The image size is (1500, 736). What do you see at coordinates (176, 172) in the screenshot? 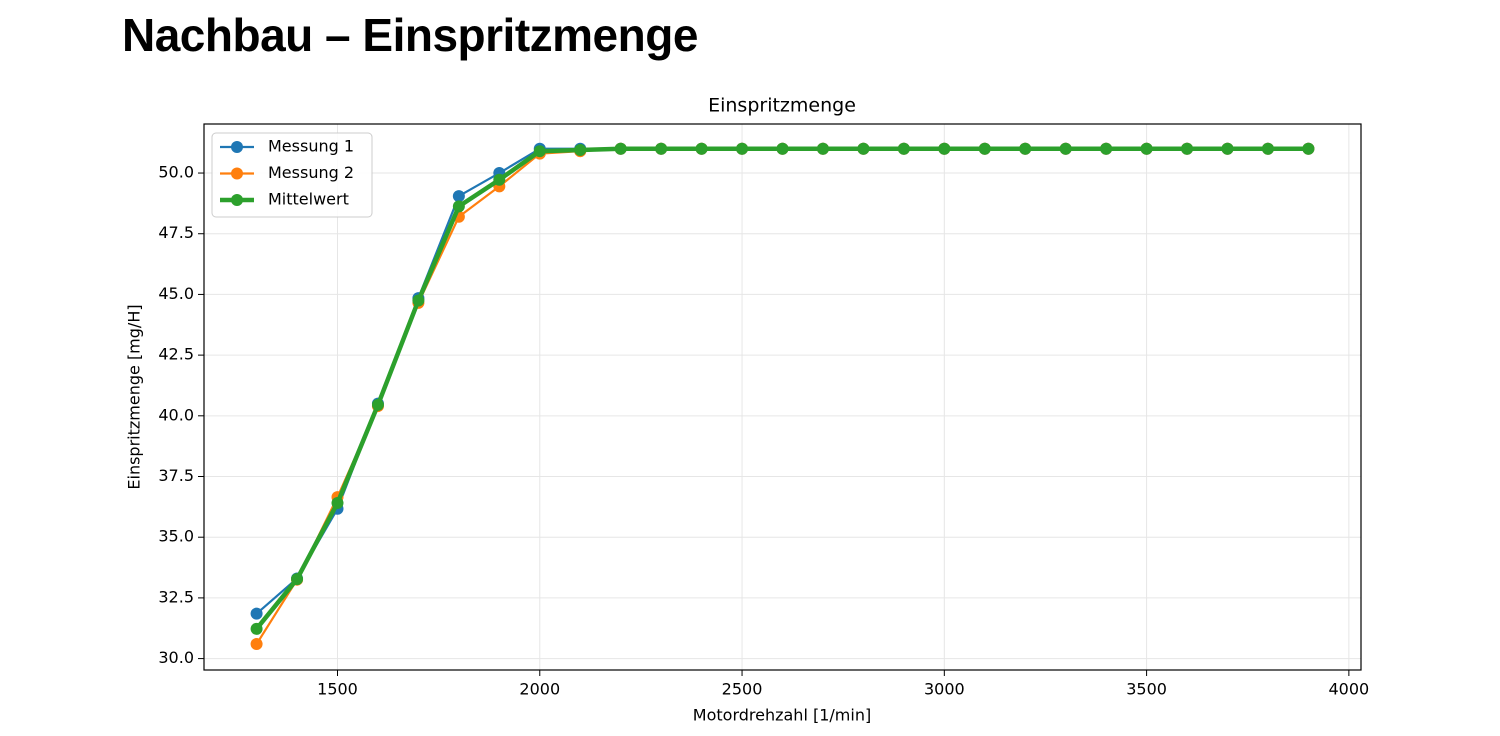
I see `y-tick-label: 50.0` at bounding box center [176, 172].